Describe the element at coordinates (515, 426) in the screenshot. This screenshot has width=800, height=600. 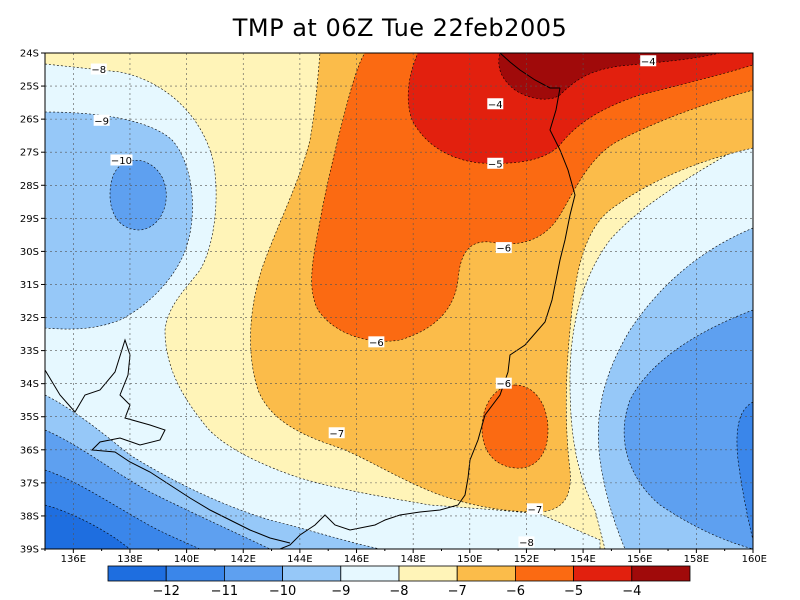
I see `band-minus6-minus5-south` at that location.